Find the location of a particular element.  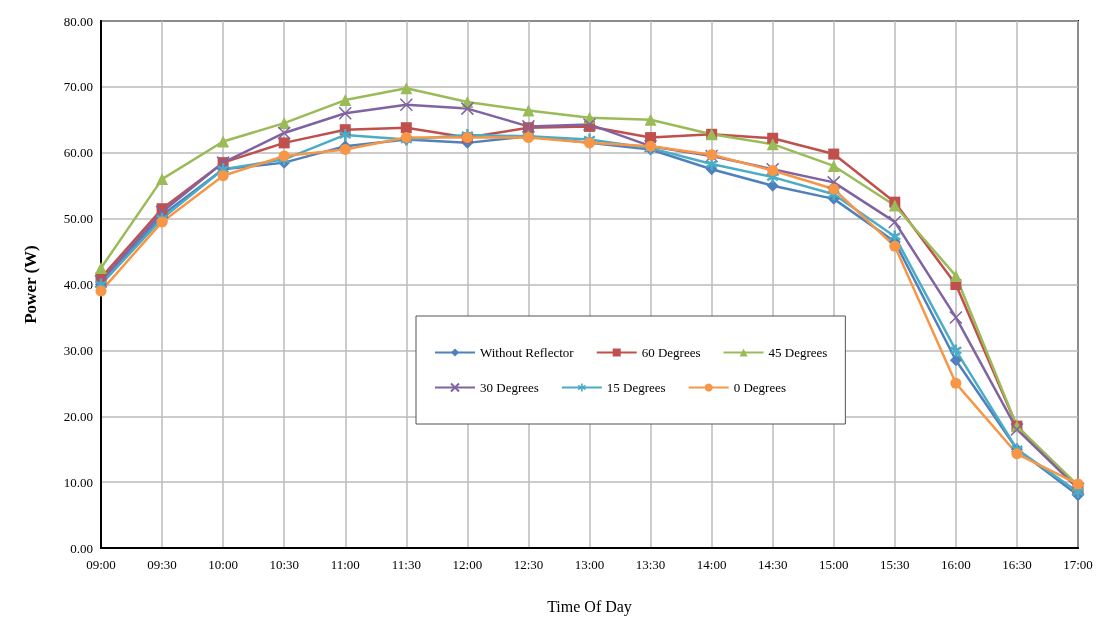

y-tick-label: 40.00 is located at coordinates (78, 284).